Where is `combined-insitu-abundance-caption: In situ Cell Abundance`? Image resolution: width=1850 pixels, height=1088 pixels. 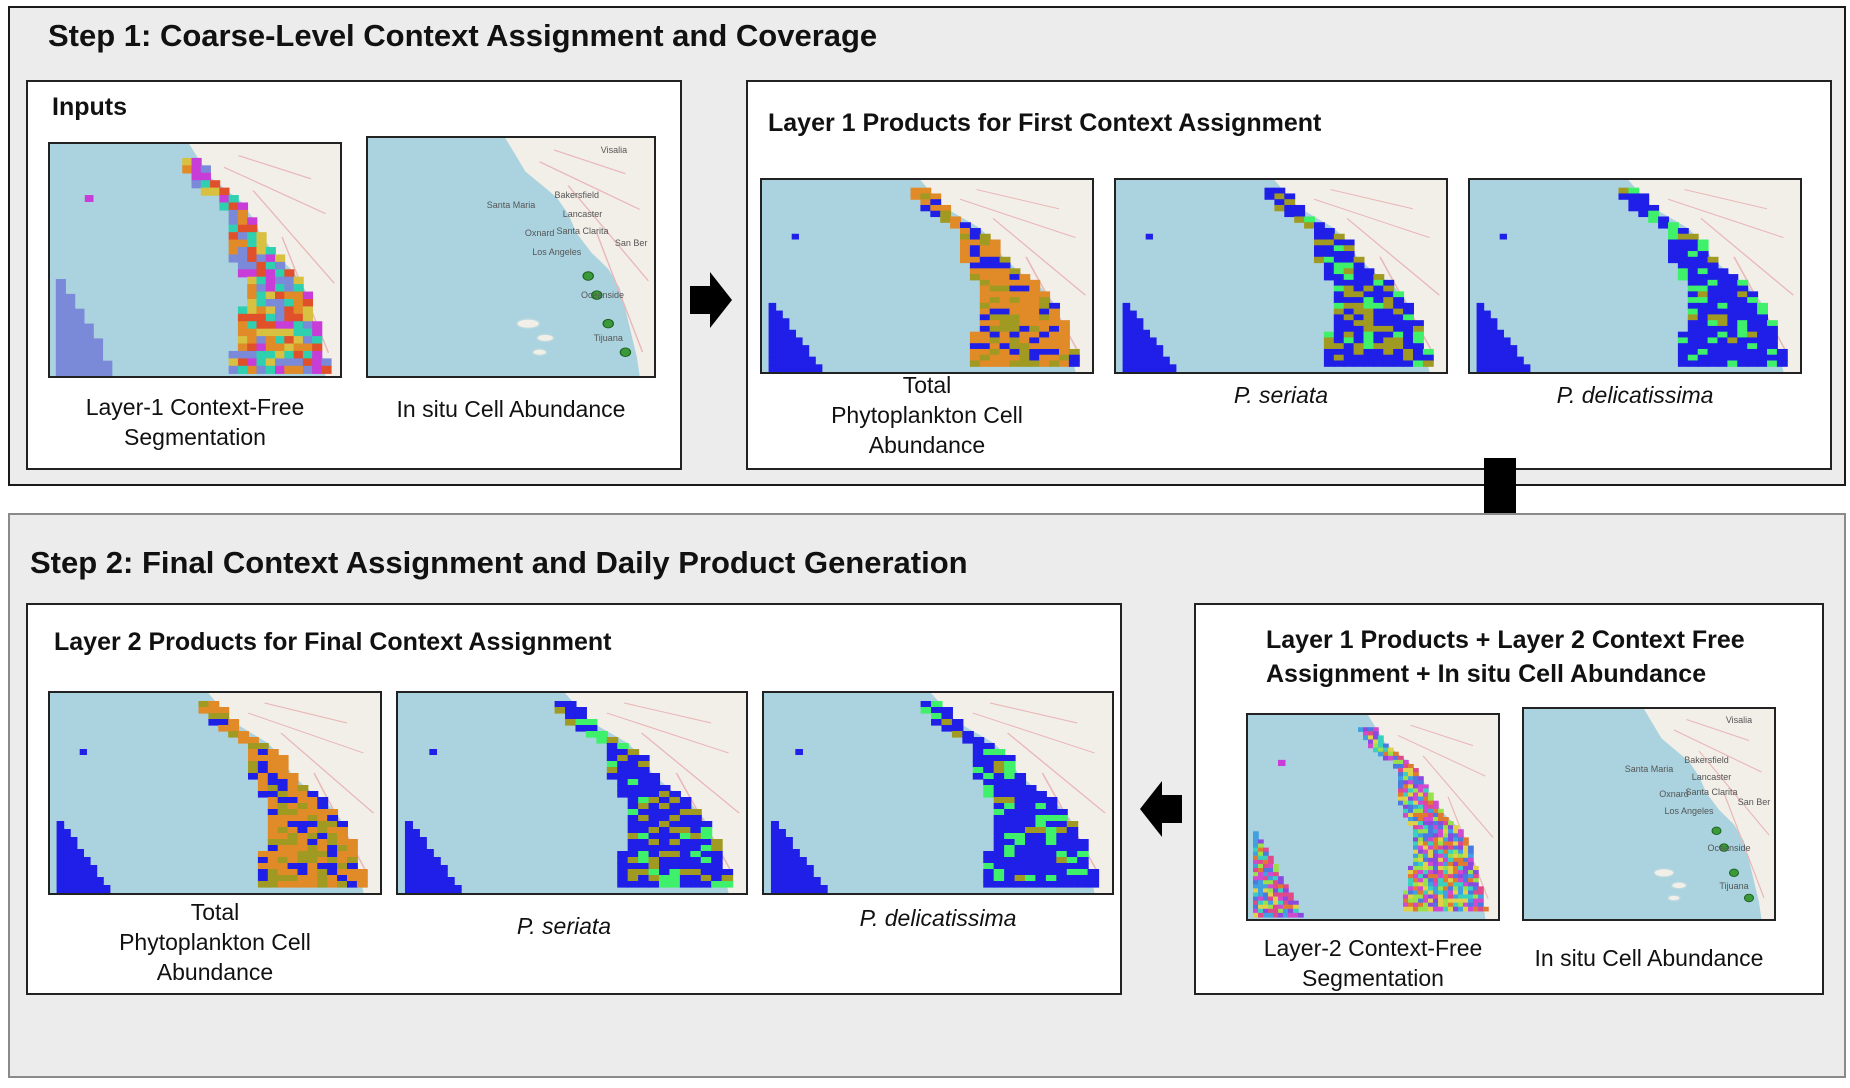 combined-insitu-abundance-caption: In situ Cell Abundance is located at coordinates (1649, 958).